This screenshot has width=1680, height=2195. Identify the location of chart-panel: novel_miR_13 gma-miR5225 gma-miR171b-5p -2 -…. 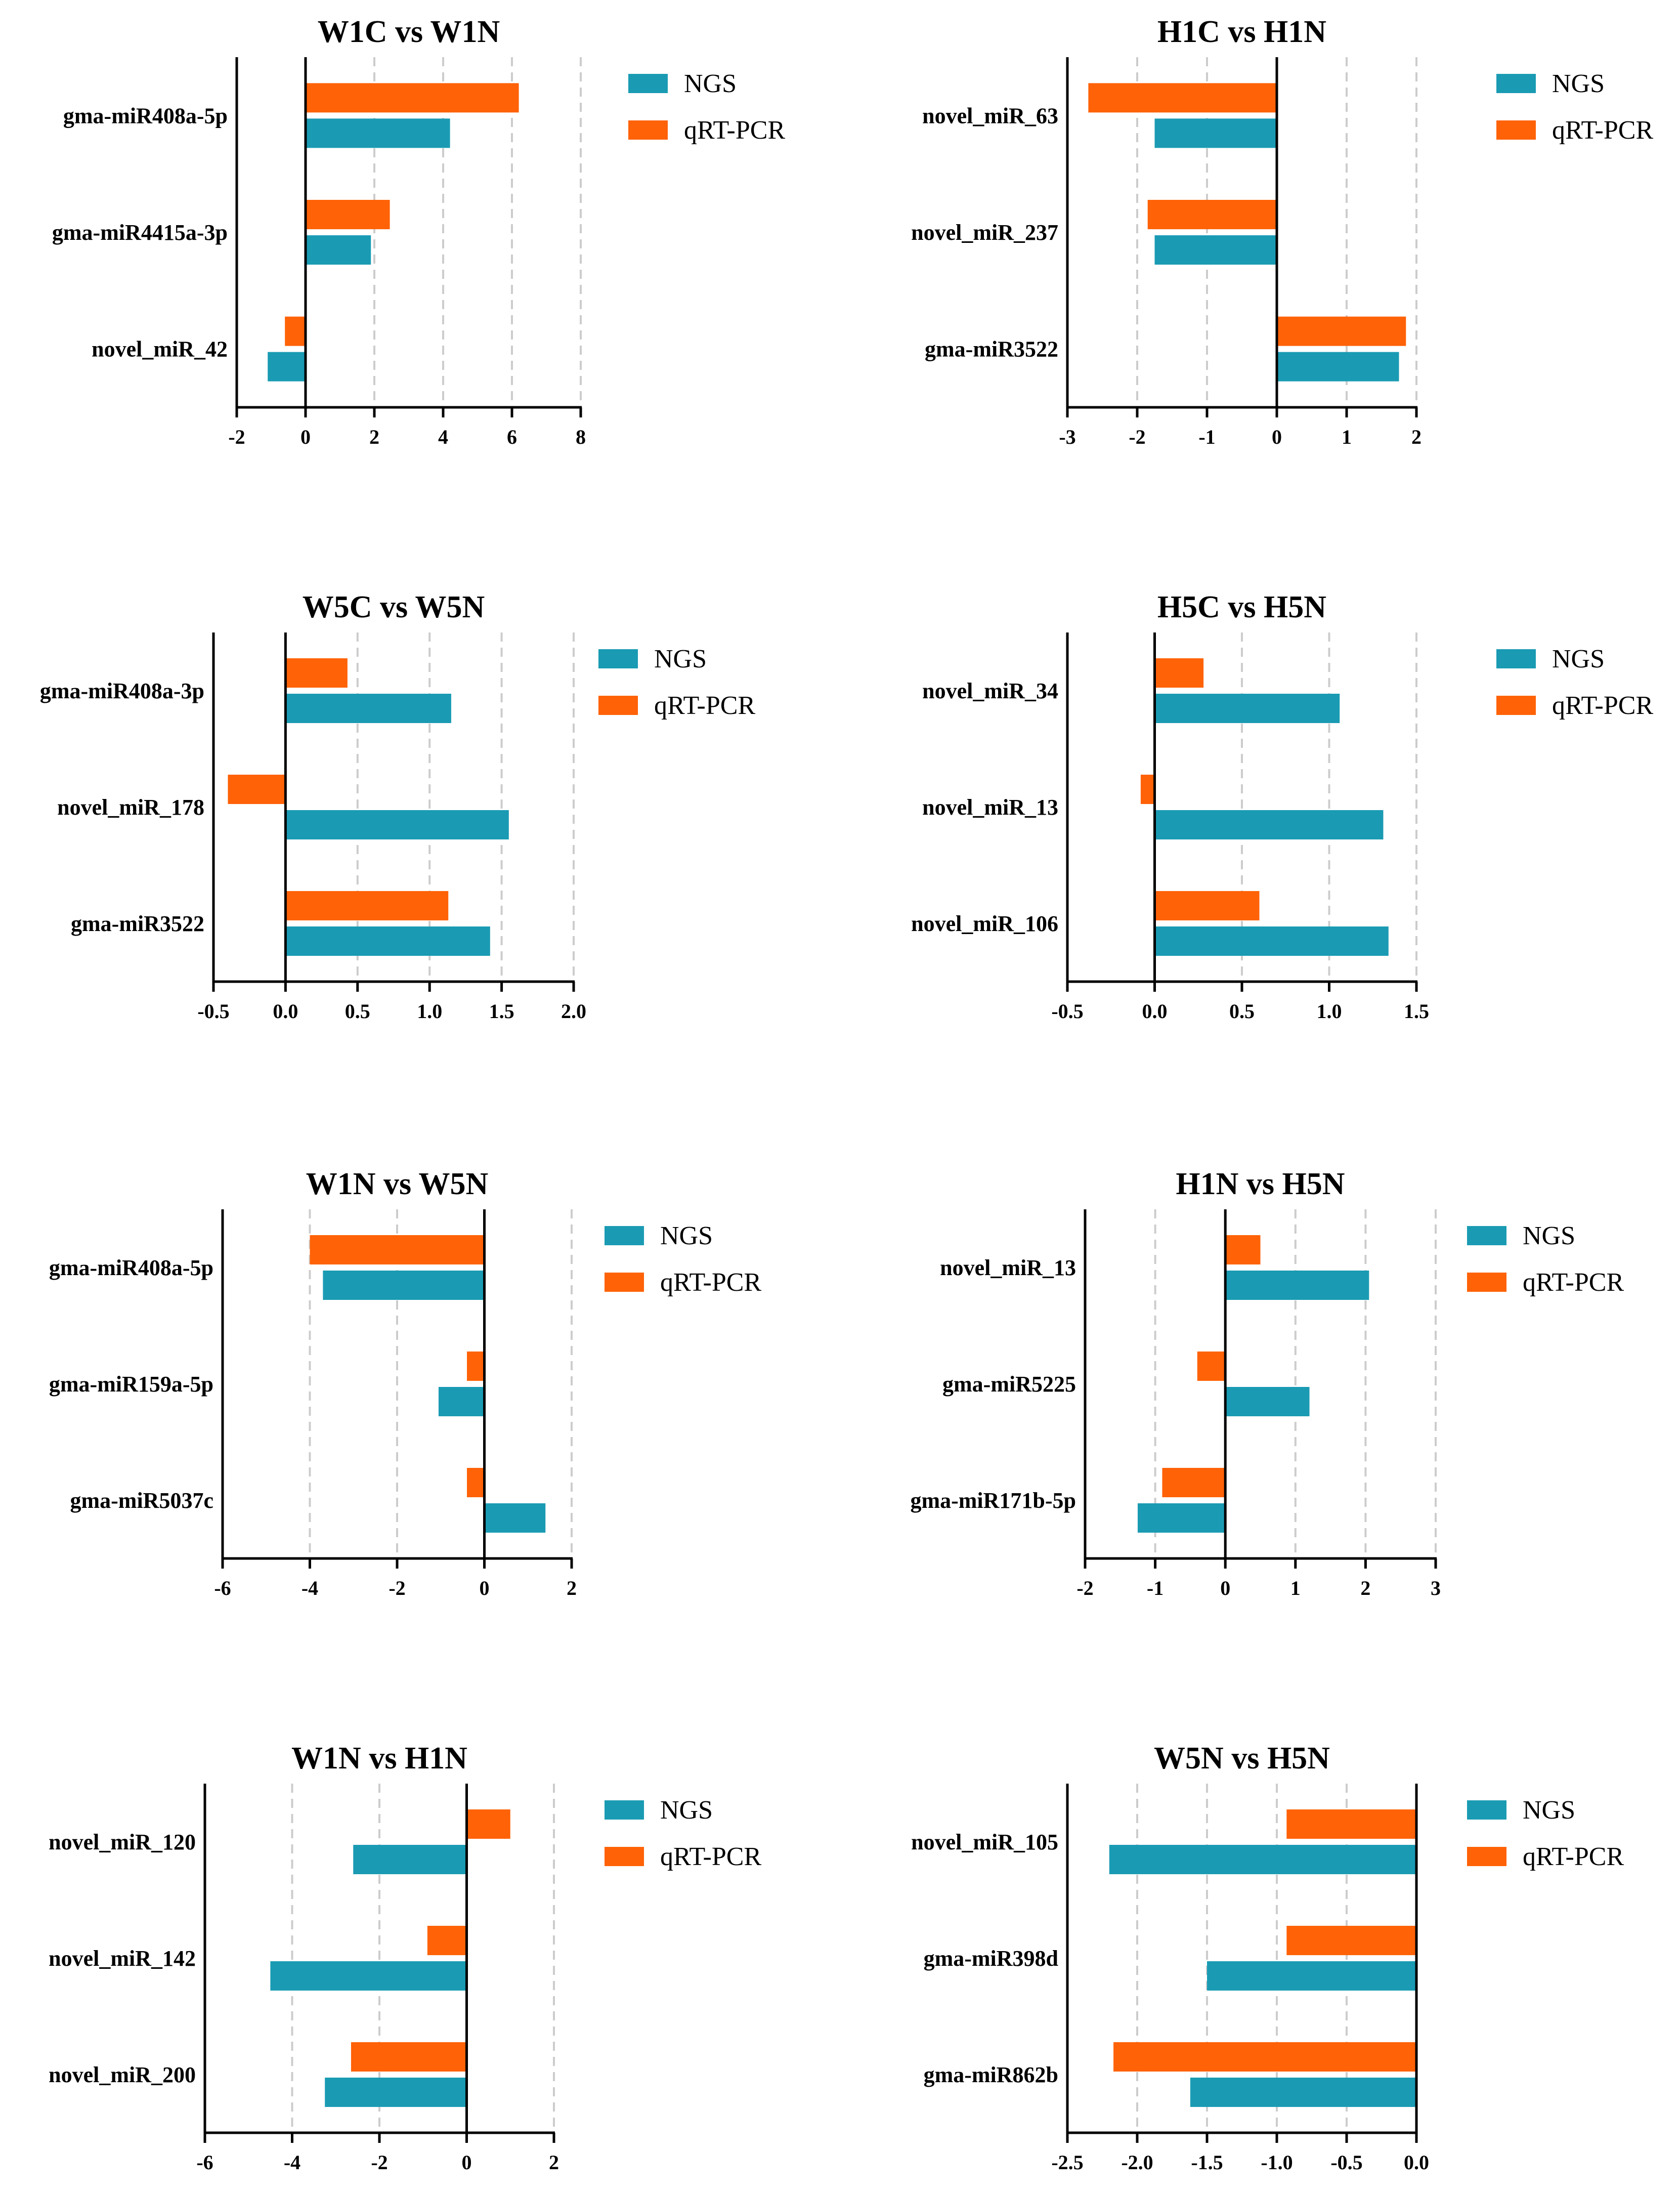
(1267, 1383).